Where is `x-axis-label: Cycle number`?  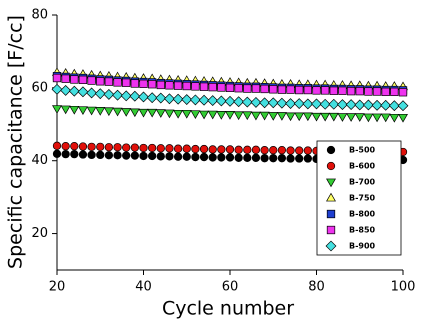
x-axis-label: Cycle number is located at coordinates (228, 309).